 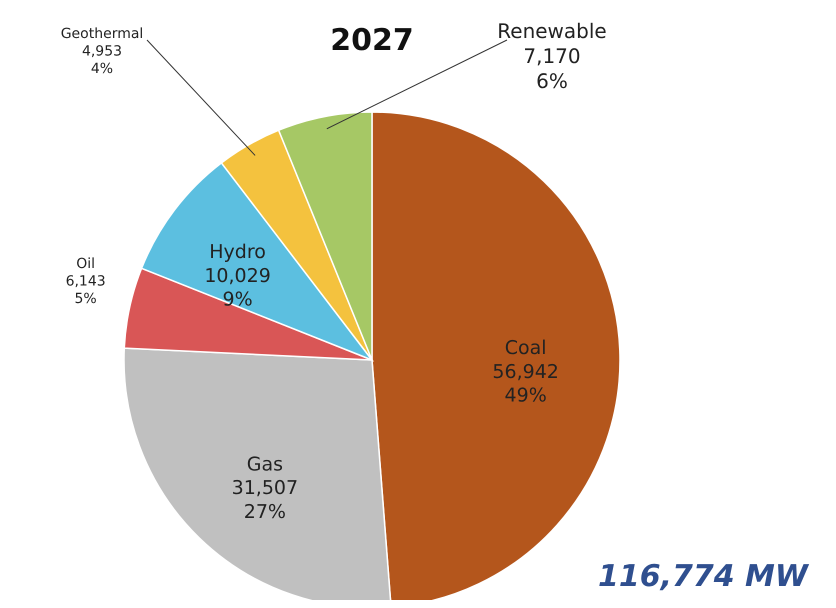 I want to click on data-label: 6,143 5%, so click(x=86, y=290).